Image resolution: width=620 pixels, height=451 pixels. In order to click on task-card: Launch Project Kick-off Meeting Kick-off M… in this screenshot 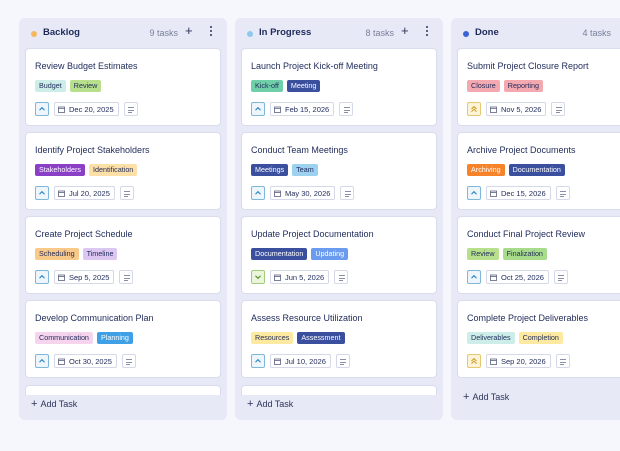, I will do `click(339, 87)`.